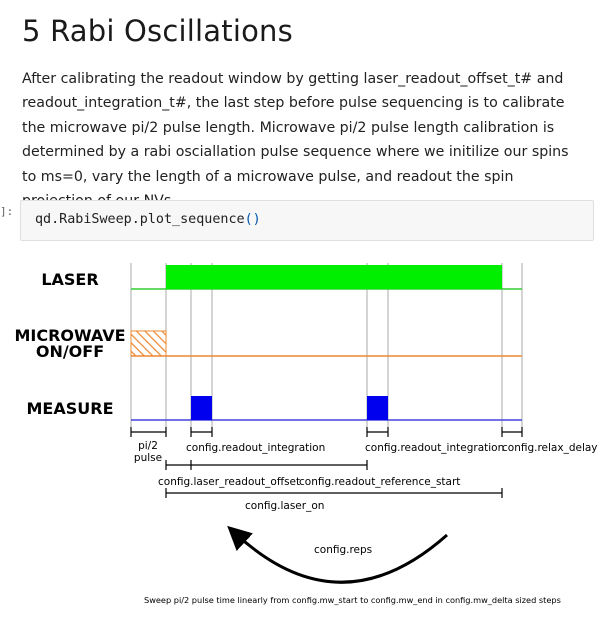  I want to click on section-title: 5 Rabi Oscillations, so click(157, 31).